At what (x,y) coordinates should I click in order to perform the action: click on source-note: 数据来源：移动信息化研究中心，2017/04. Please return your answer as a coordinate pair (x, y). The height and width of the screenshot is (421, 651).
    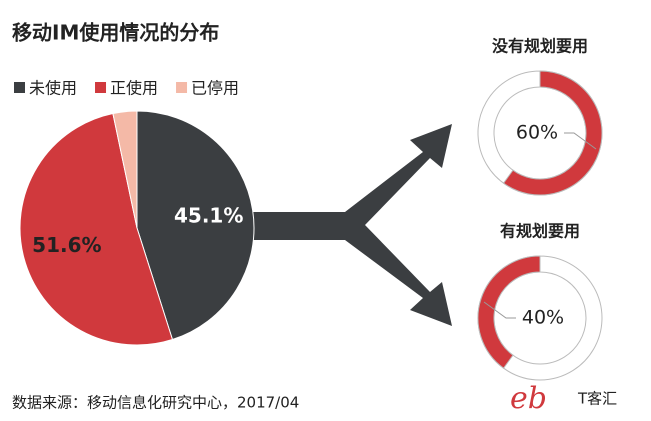
    Looking at the image, I should click on (155, 403).